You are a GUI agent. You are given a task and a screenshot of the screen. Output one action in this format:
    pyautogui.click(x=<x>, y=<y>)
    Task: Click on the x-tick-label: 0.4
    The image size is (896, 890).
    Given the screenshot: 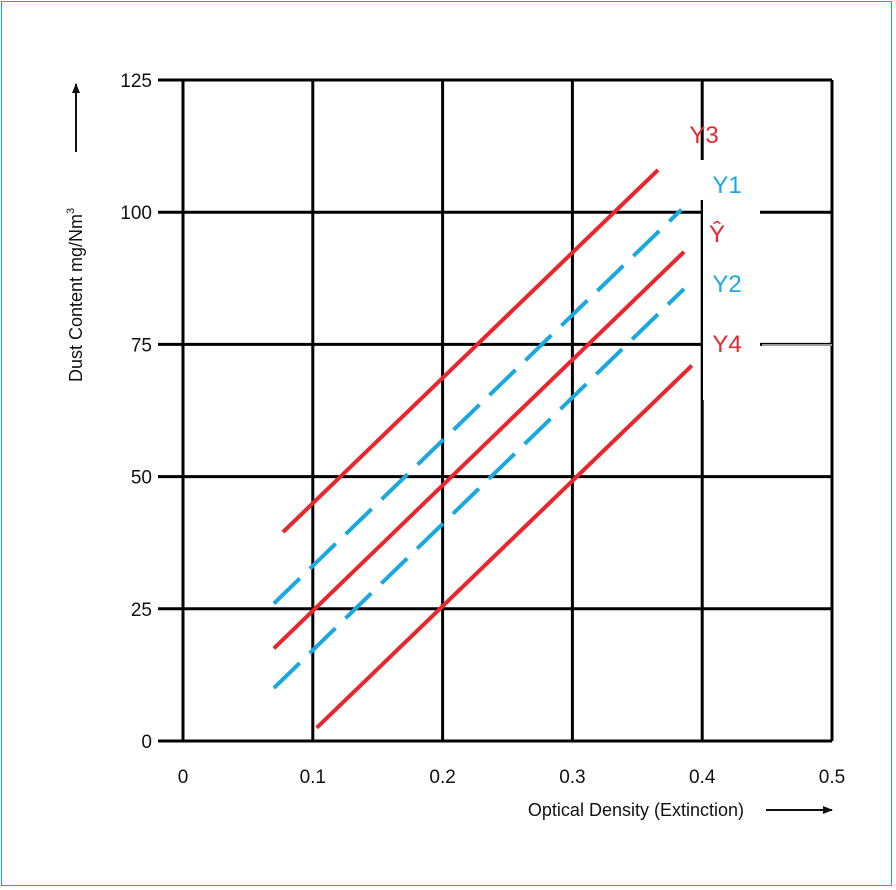 What is the action you would take?
    pyautogui.click(x=702, y=777)
    